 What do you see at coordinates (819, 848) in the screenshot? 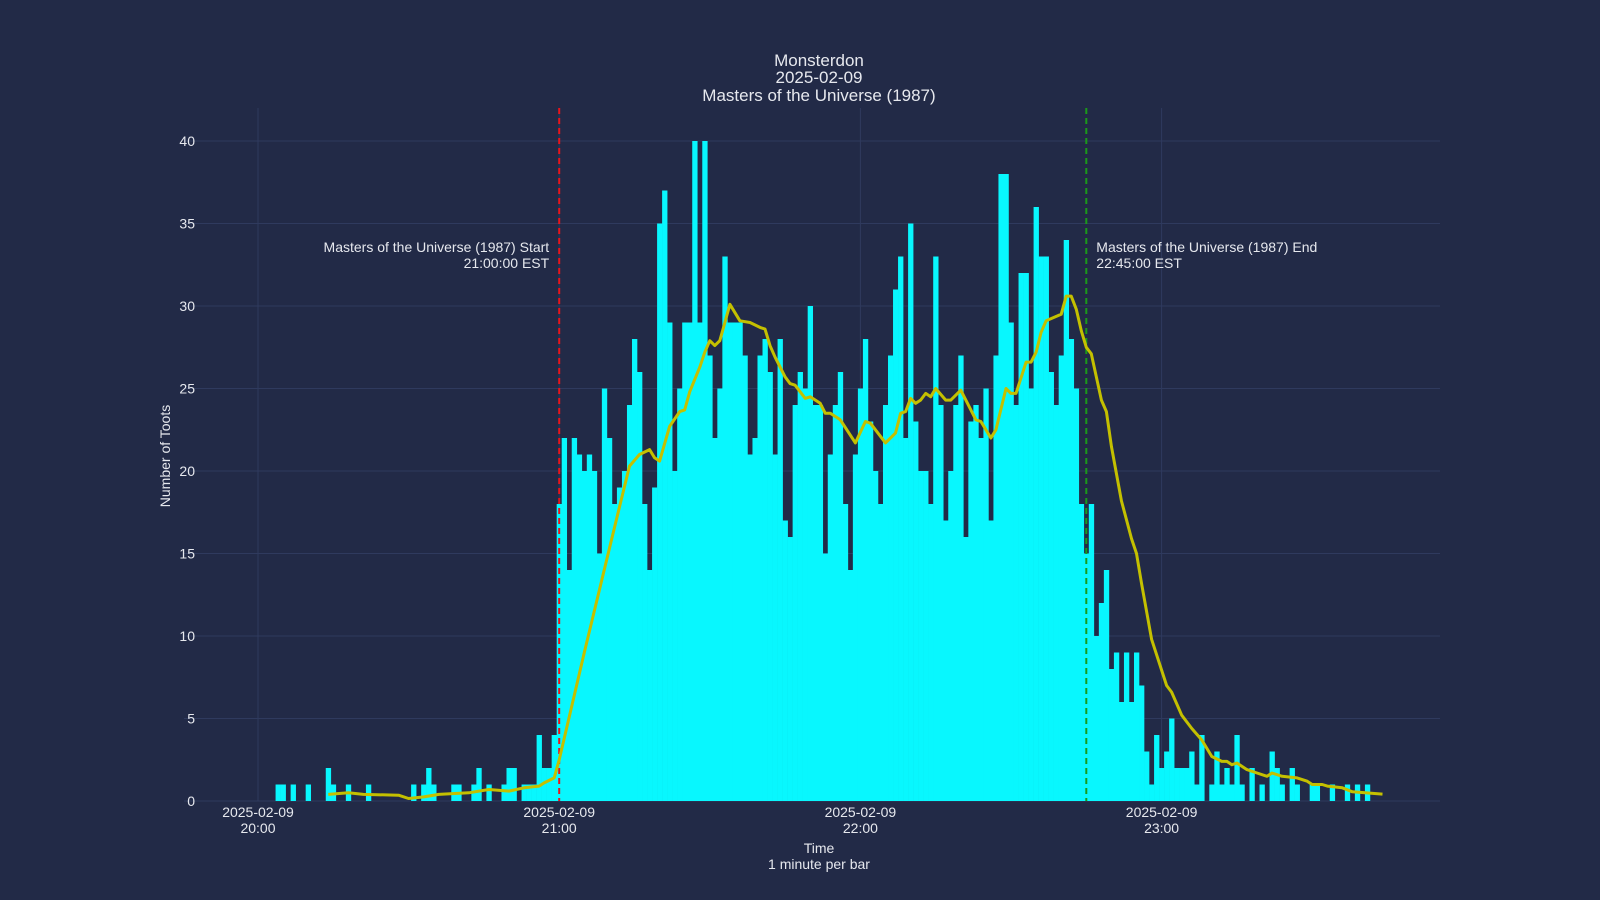
I see `x-axis-title: Time` at bounding box center [819, 848].